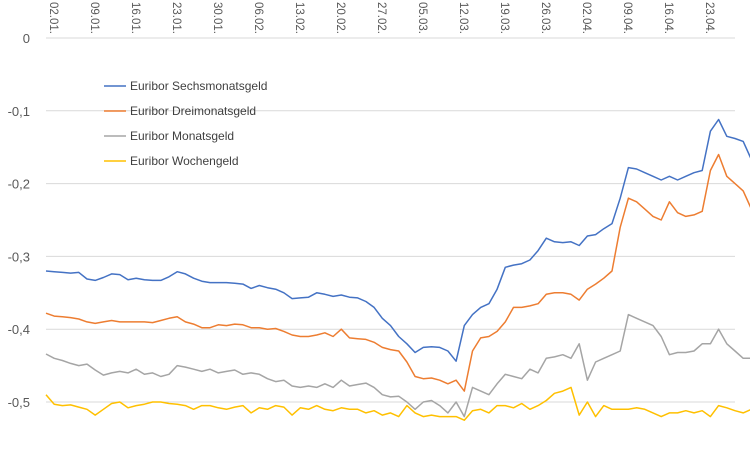 This screenshot has height=450, width=750. Describe the element at coordinates (19, 329) in the screenshot. I see `y-tick-label: -0,4` at that location.